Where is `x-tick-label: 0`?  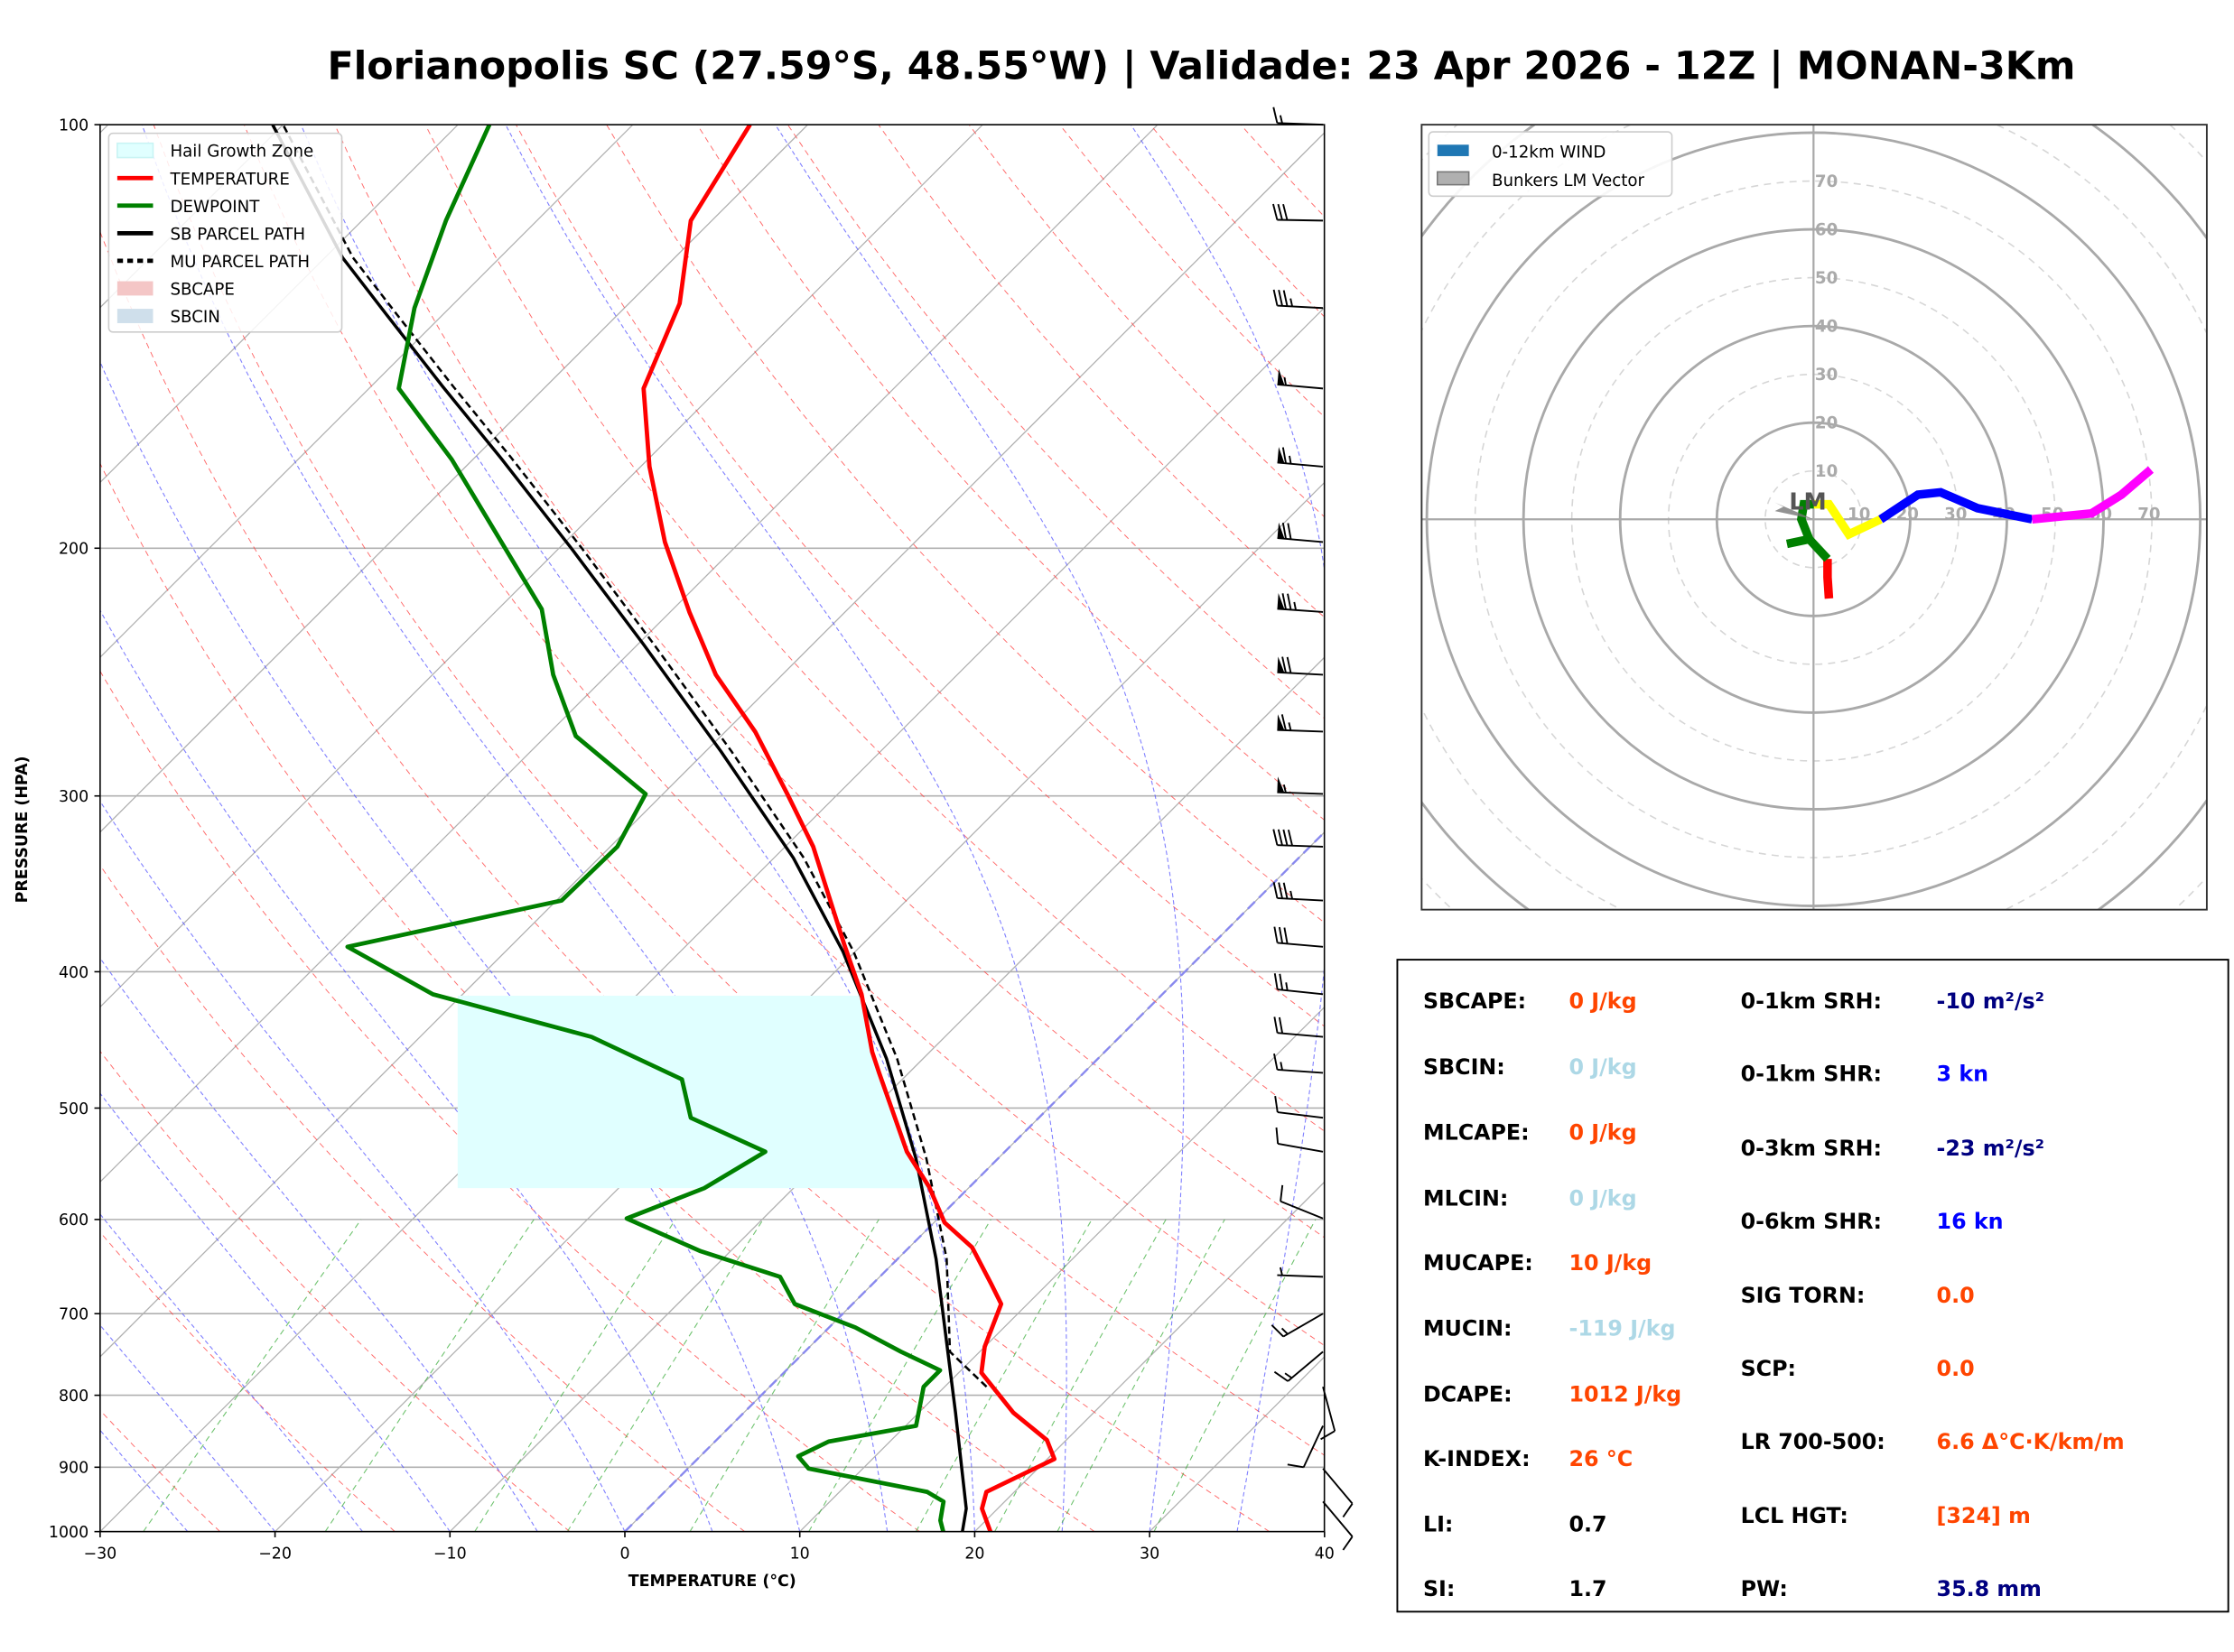
x-tick-label: 0 is located at coordinates (624, 1554).